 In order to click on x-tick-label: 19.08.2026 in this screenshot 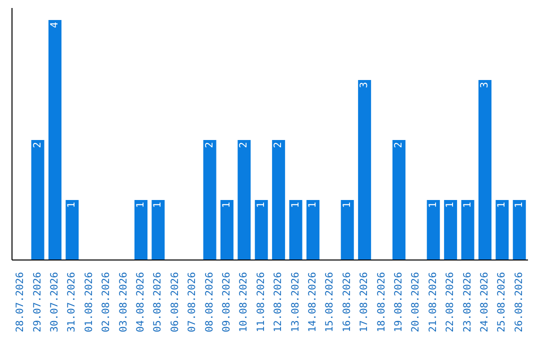, I will do `click(399, 302)`.